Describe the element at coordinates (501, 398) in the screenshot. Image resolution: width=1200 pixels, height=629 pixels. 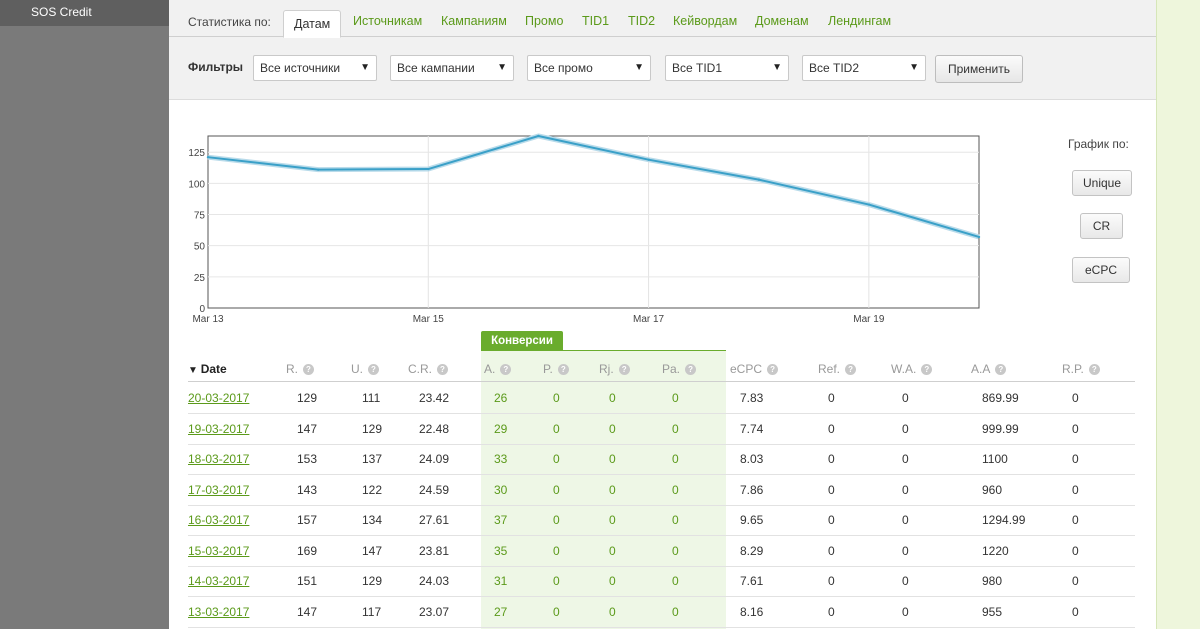
I see `cell-a: 26` at that location.